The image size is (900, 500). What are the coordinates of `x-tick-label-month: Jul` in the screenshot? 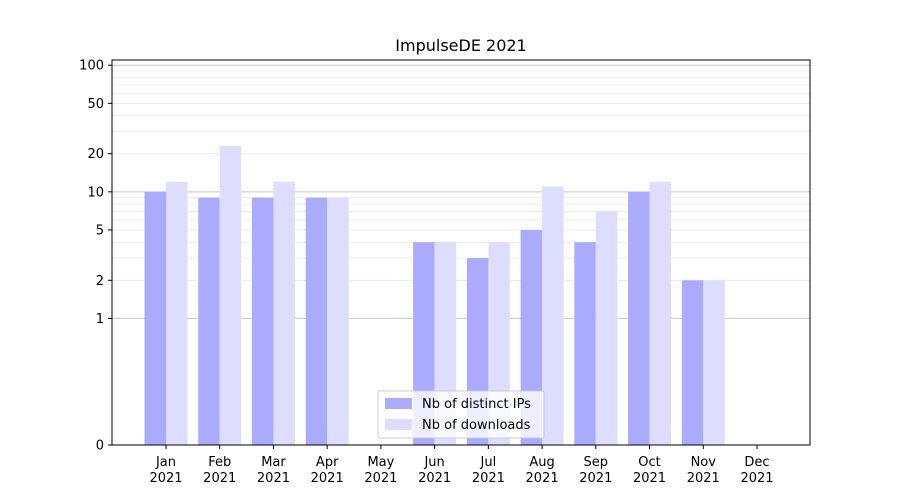 It's located at (488, 462).